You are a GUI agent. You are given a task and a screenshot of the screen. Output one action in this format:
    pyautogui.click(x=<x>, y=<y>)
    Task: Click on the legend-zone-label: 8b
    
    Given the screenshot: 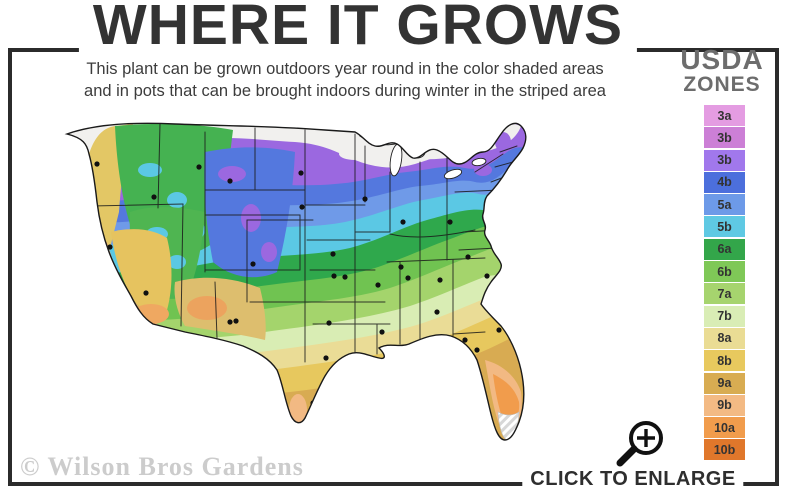 What is the action you would take?
    pyautogui.click(x=724, y=360)
    